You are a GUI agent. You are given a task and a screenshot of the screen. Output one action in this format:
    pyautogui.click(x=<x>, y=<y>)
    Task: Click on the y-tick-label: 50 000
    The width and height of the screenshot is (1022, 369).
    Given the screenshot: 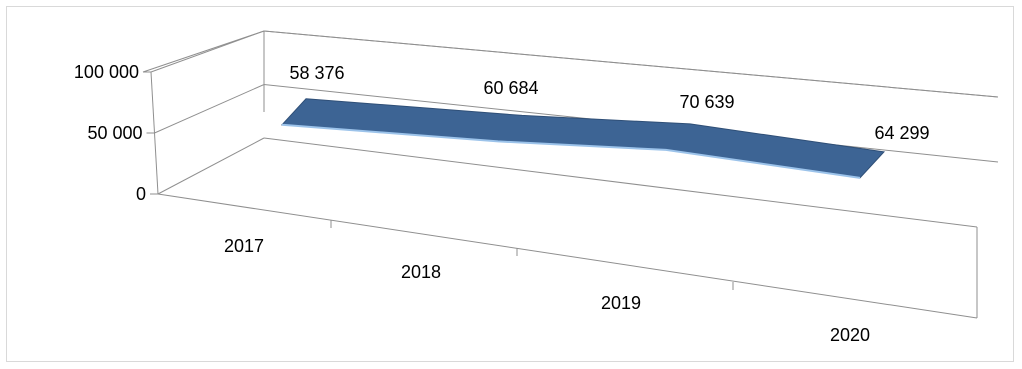 What is the action you would take?
    pyautogui.click(x=114, y=133)
    